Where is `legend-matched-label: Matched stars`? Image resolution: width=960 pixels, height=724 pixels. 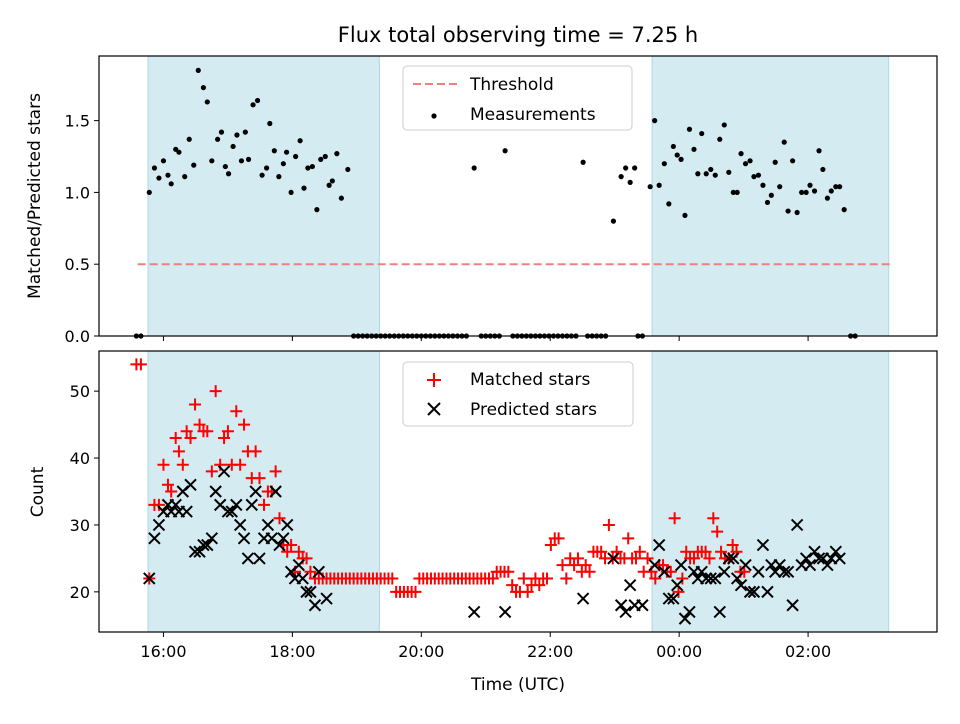
legend-matched-label: Matched stars is located at coordinates (530, 380).